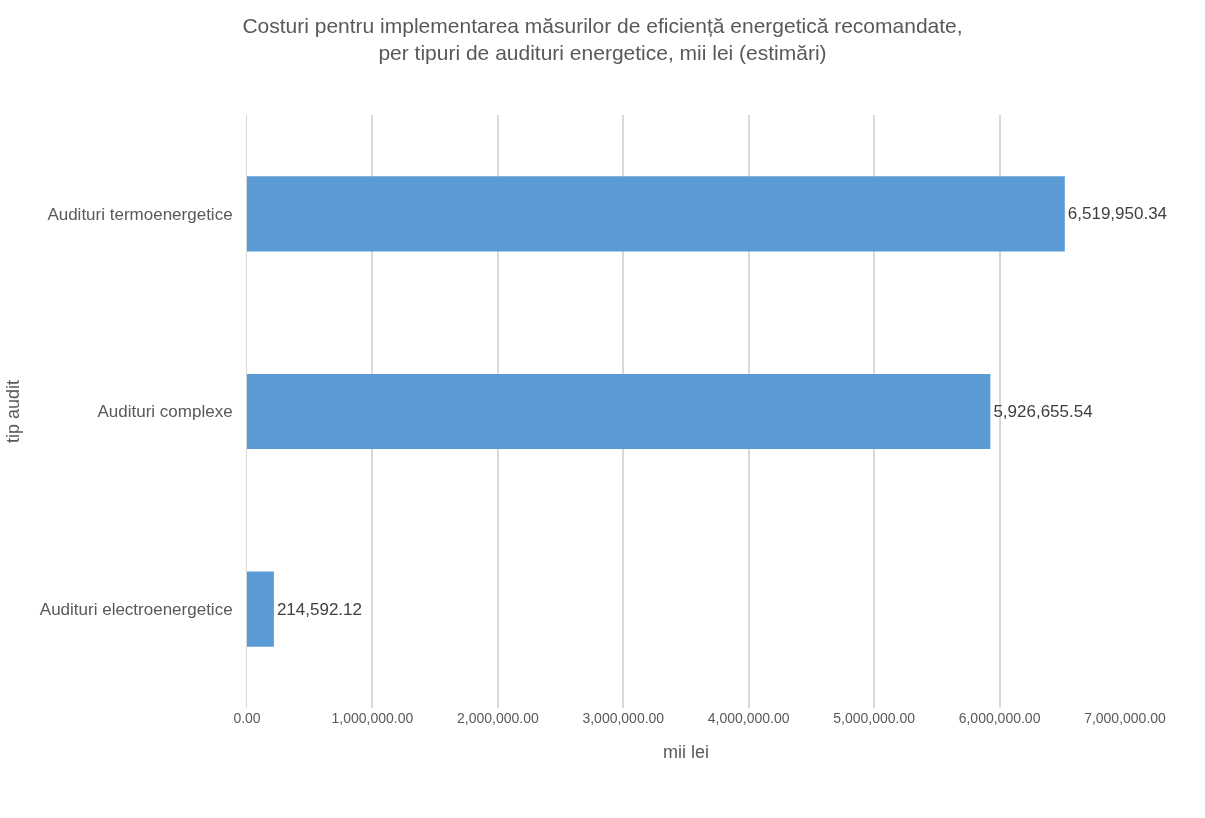 The image size is (1205, 818). What do you see at coordinates (247, 718) in the screenshot?
I see `x-tick-label: 0.00` at bounding box center [247, 718].